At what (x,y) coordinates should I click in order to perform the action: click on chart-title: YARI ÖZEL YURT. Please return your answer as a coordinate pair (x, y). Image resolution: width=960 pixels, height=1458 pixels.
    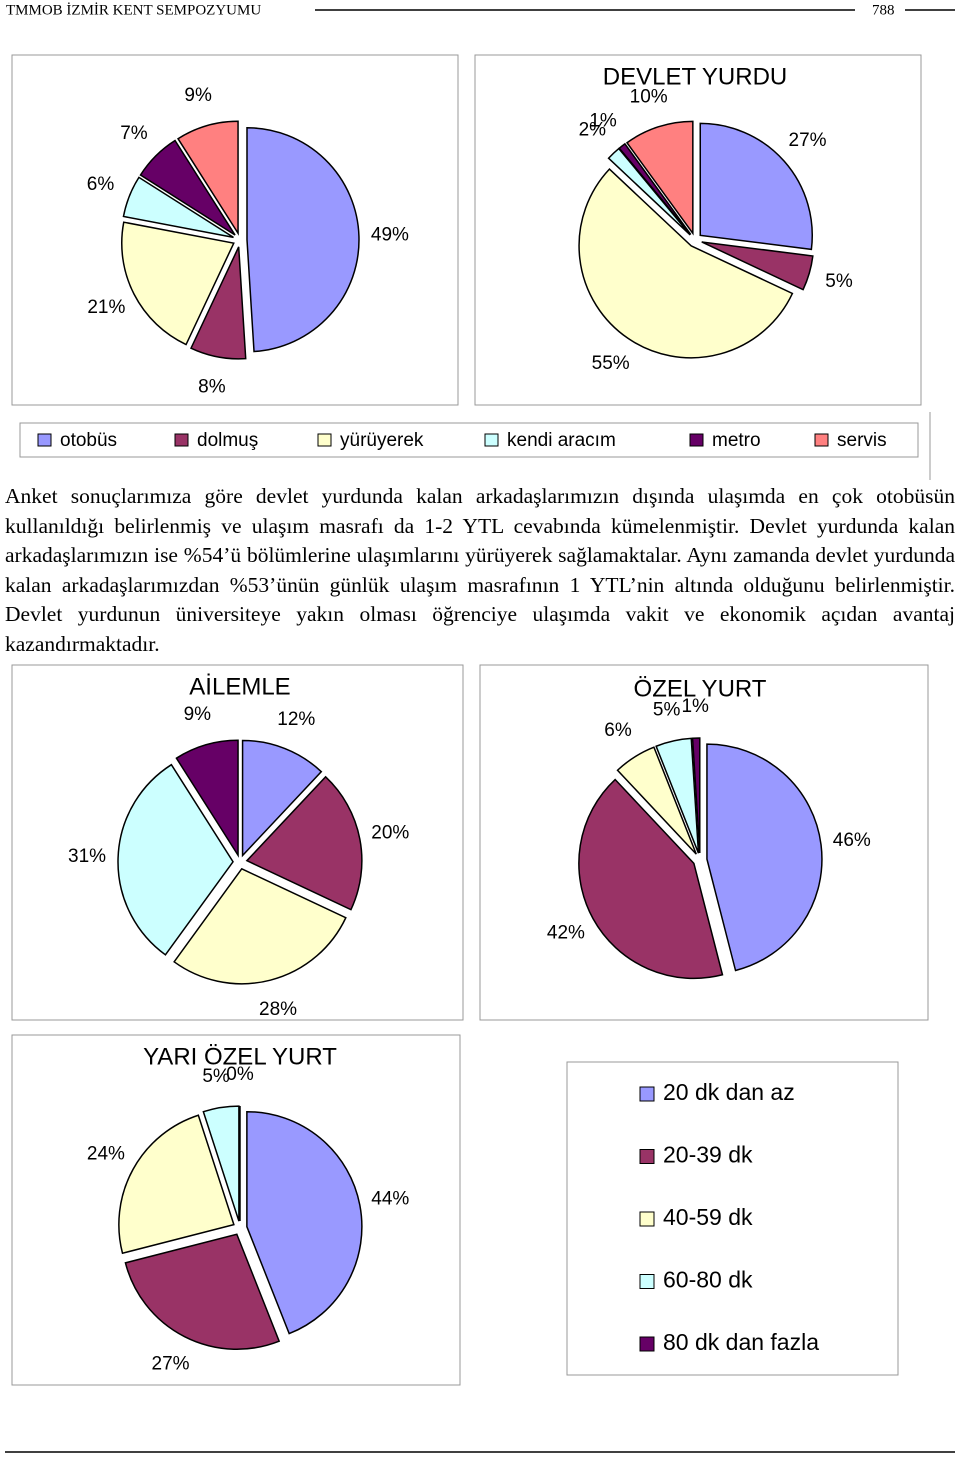
    Looking at the image, I should click on (240, 1056).